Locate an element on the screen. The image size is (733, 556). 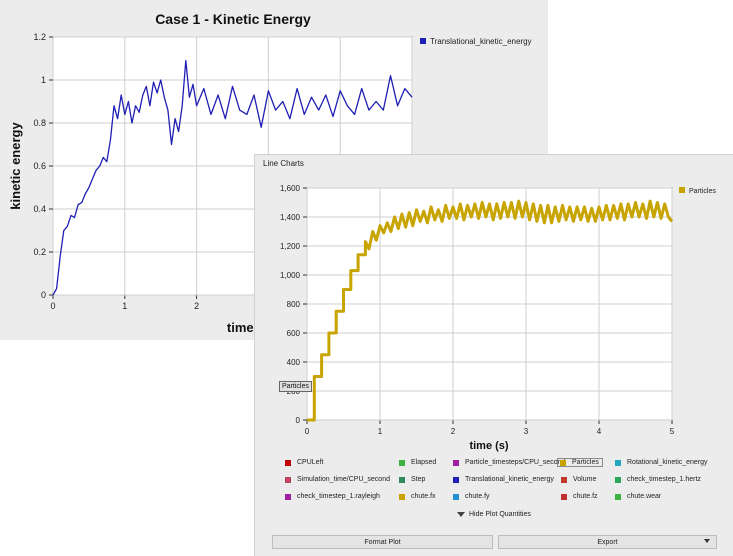
x-tick-label: 3 is located at coordinates (526, 431).